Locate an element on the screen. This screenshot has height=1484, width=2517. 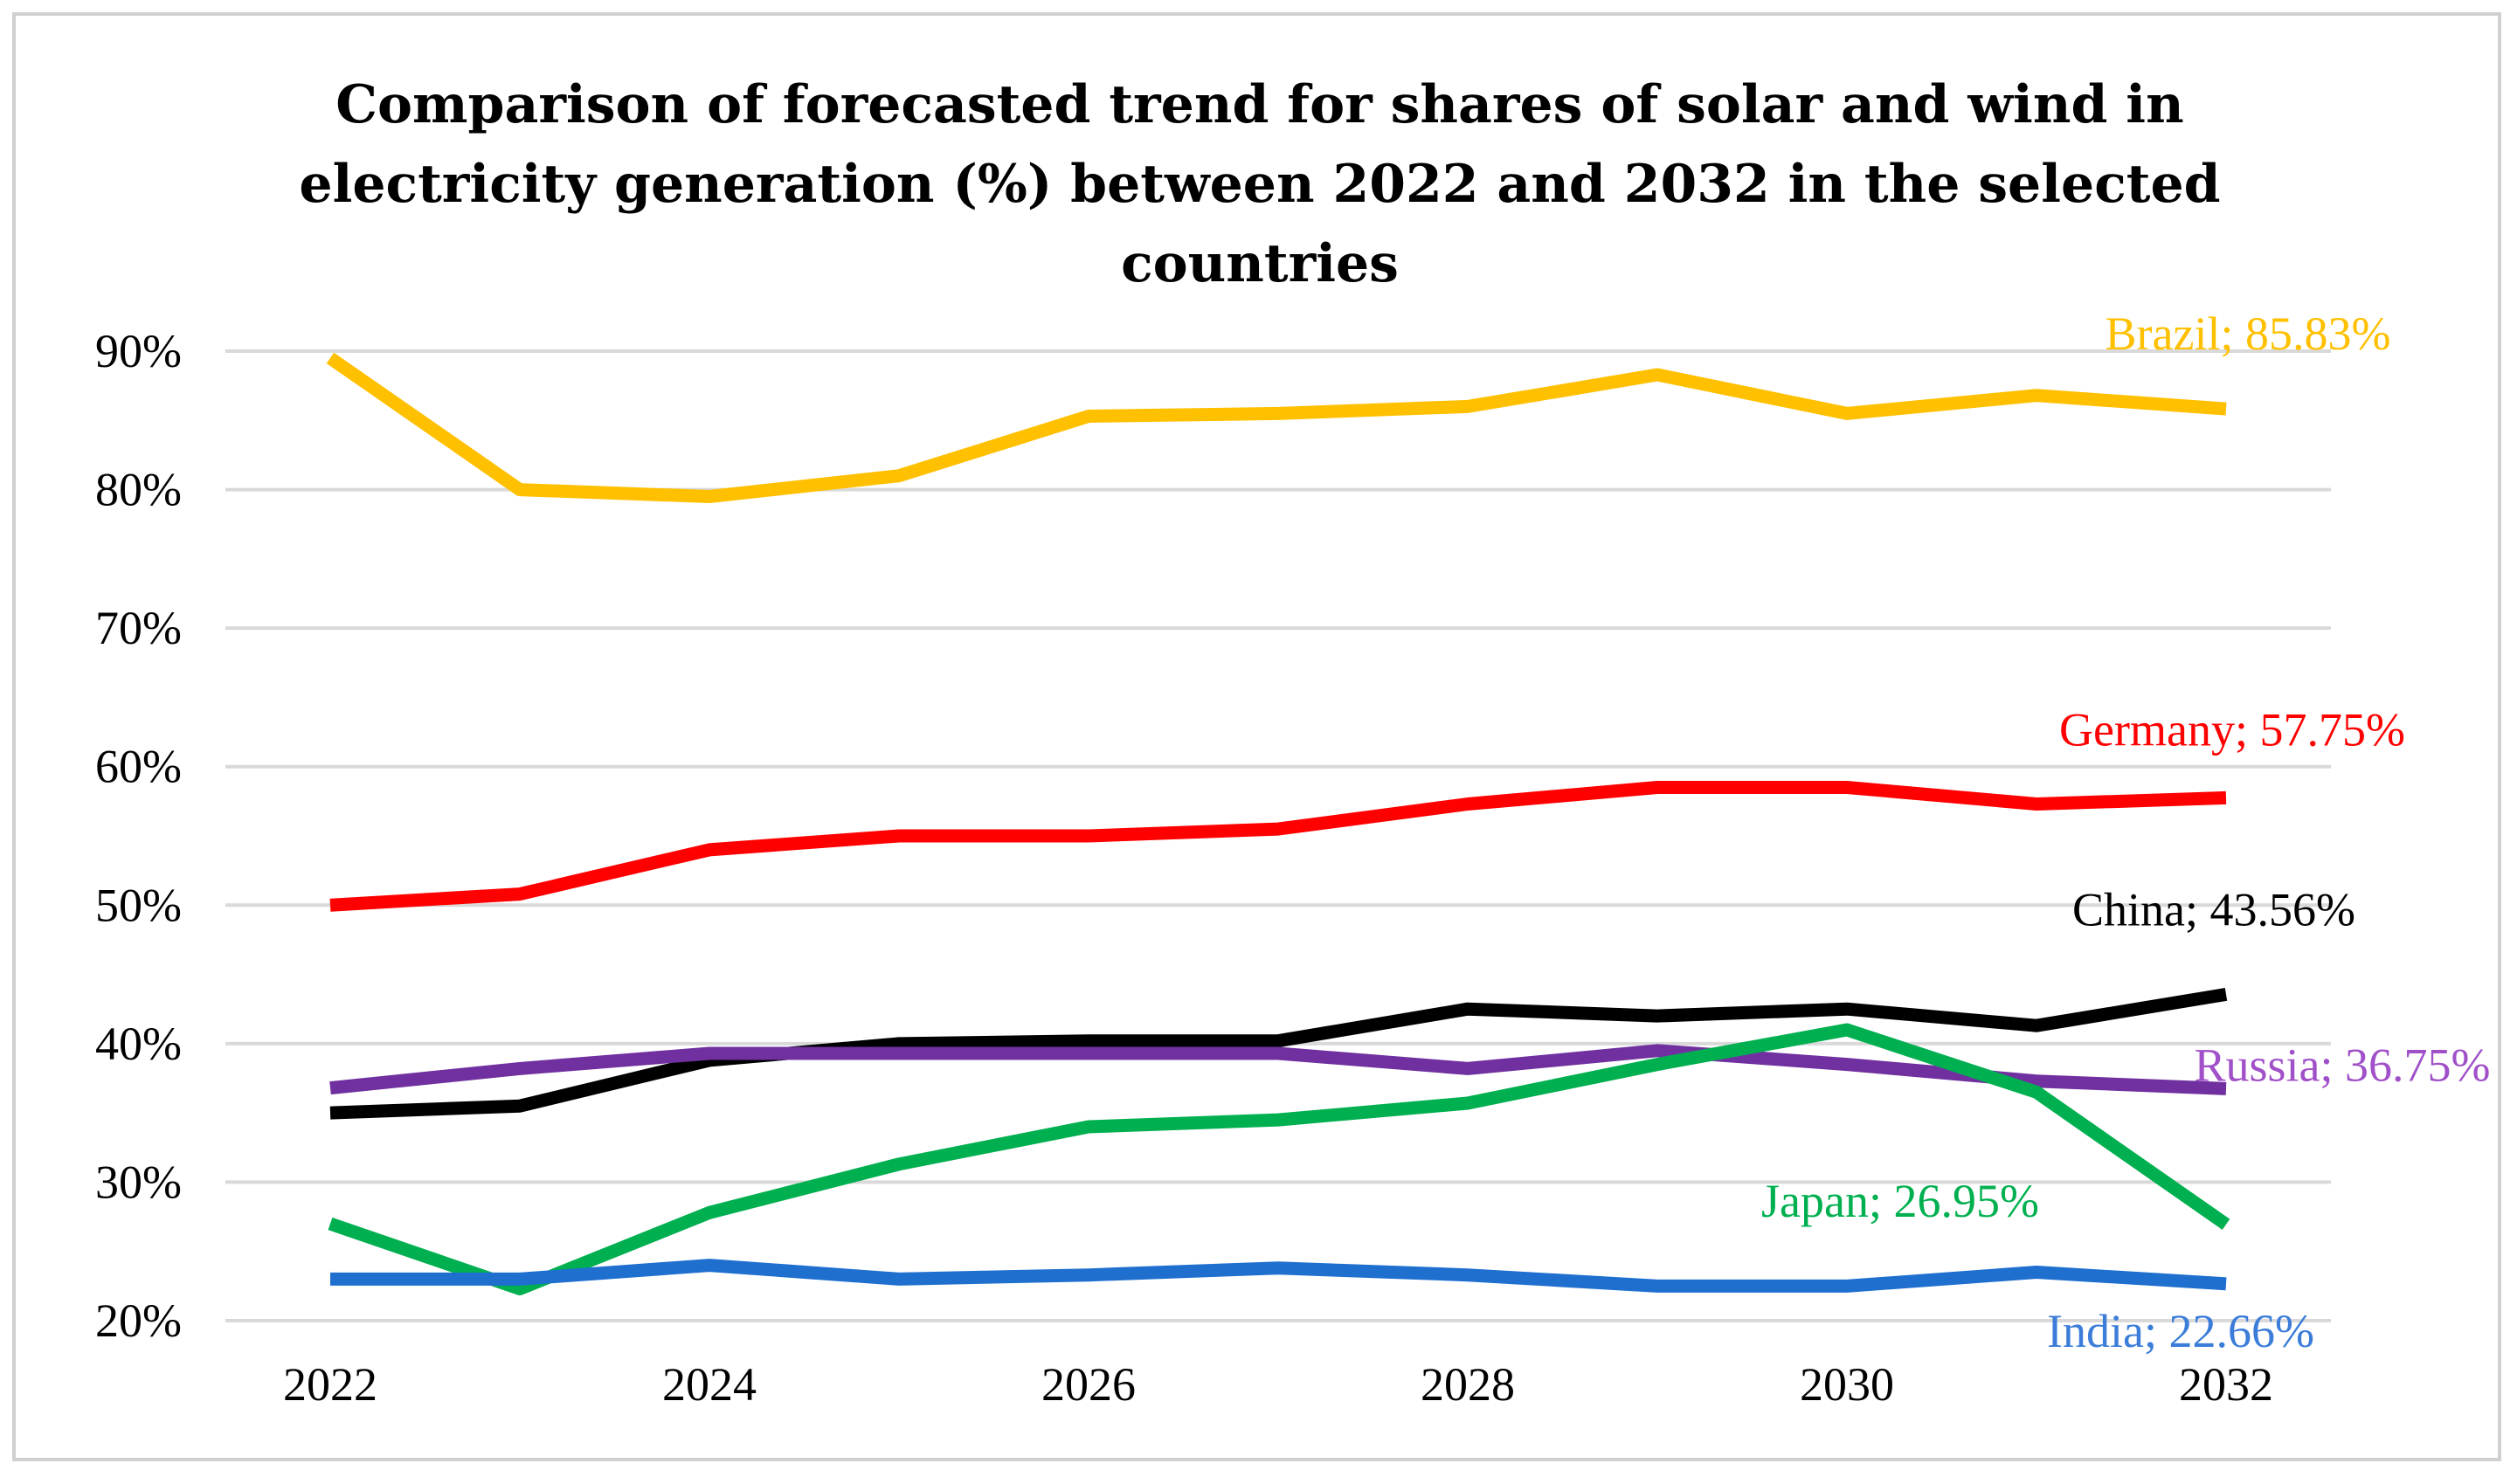
series-line-india is located at coordinates (1278, 1276).